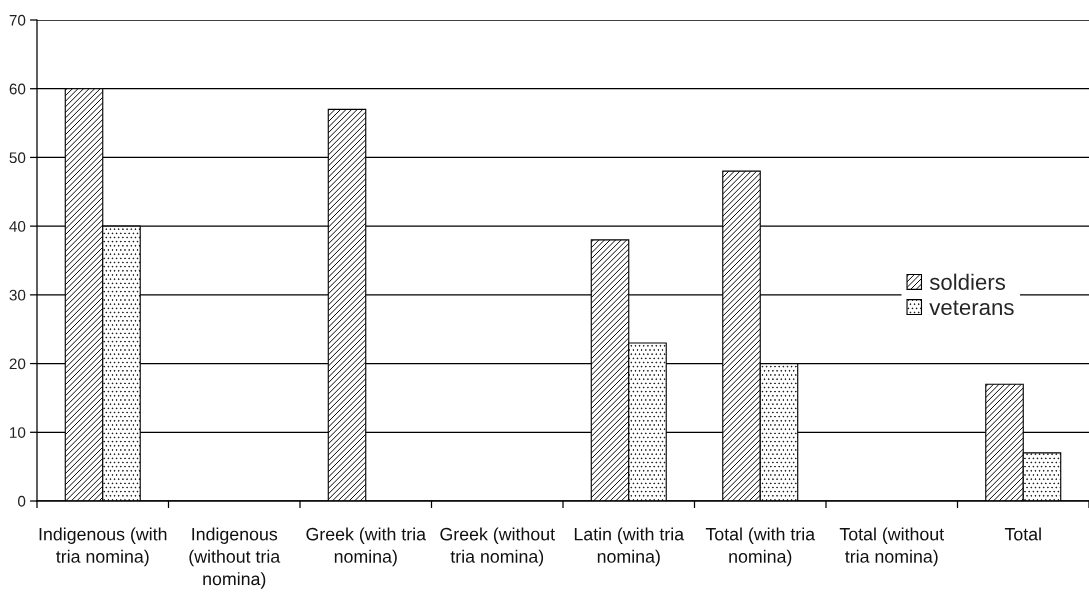  Describe the element at coordinates (760, 547) in the screenshot. I see `x-tick-label: Total (with tria nomina)` at that location.